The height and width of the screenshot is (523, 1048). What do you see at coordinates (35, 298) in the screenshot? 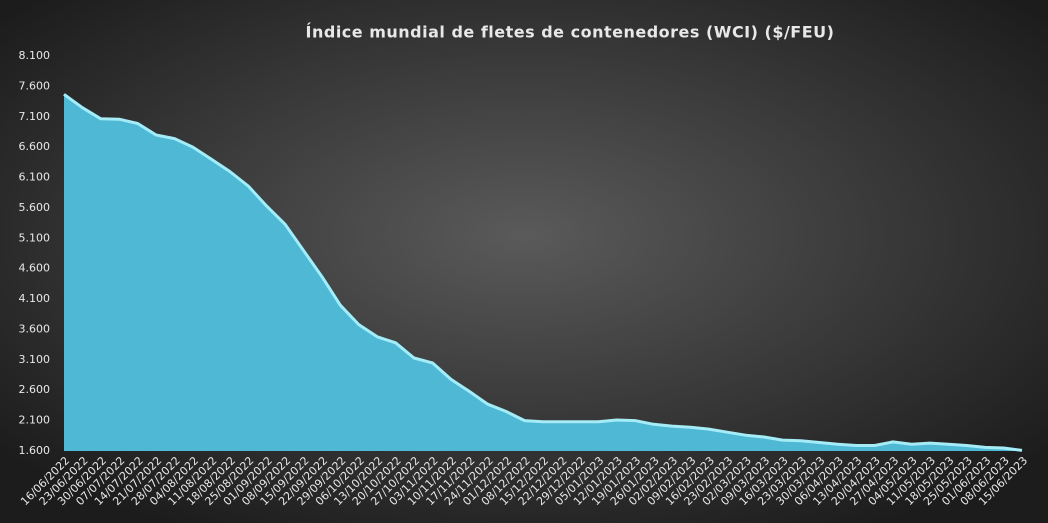
I see `y-tick-label: 4.100` at bounding box center [35, 298].